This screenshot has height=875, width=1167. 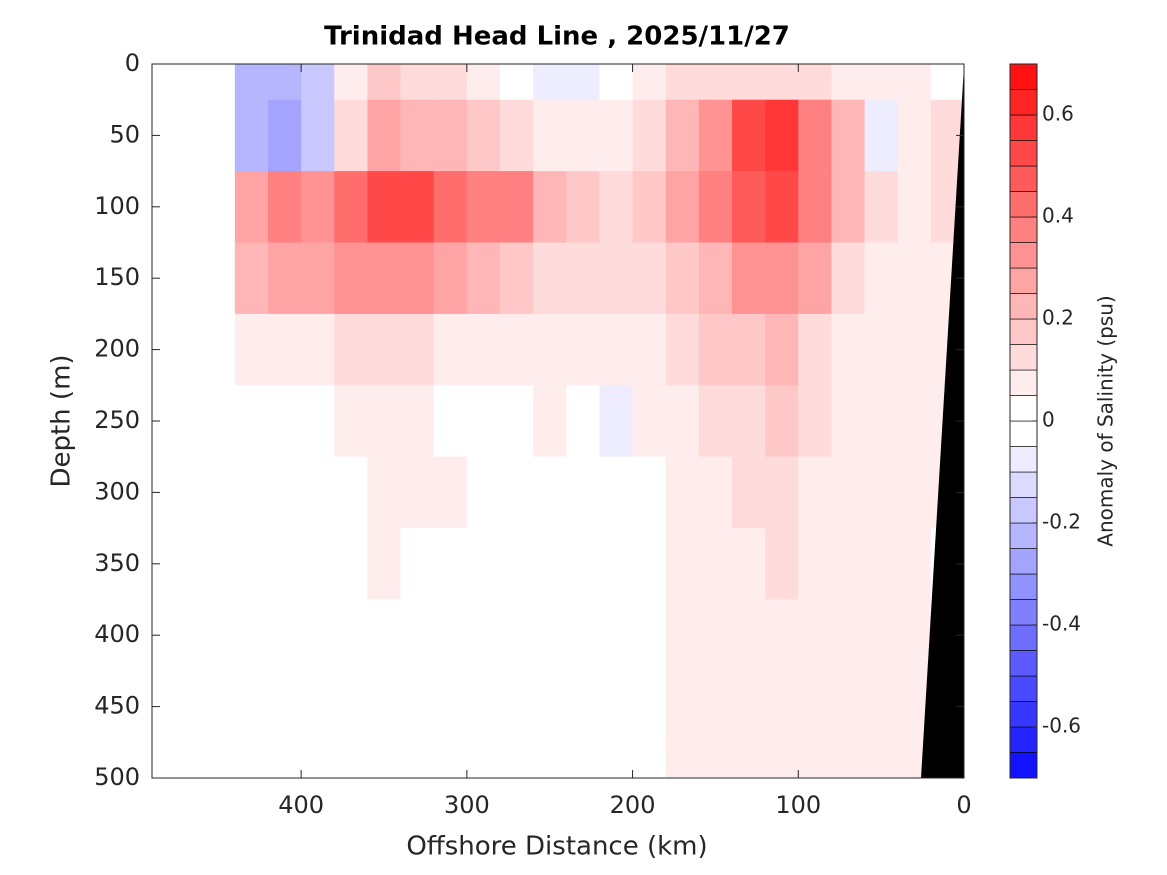 I want to click on y-tick-label: 0, so click(x=132, y=63).